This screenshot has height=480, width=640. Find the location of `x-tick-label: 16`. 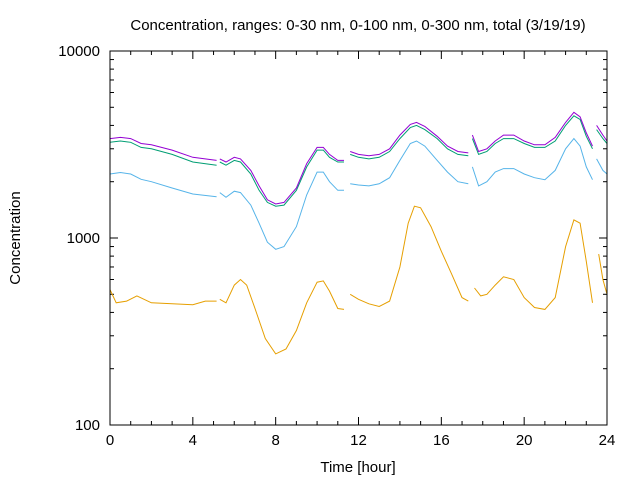

x-tick-label: 16 is located at coordinates (441, 440).